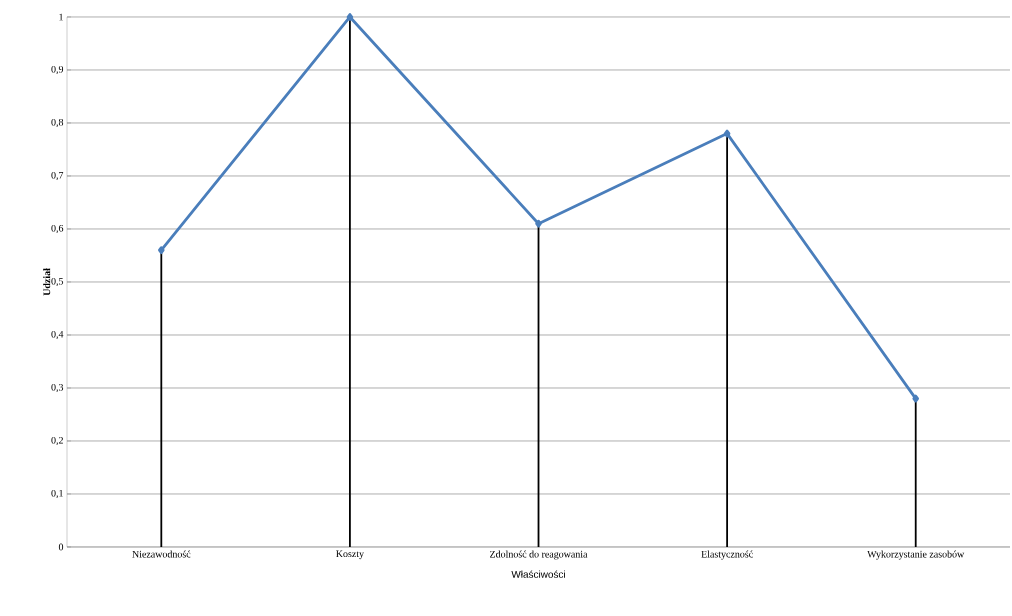  What do you see at coordinates (61, 547) in the screenshot?
I see `y-tick-label: 0` at bounding box center [61, 547].